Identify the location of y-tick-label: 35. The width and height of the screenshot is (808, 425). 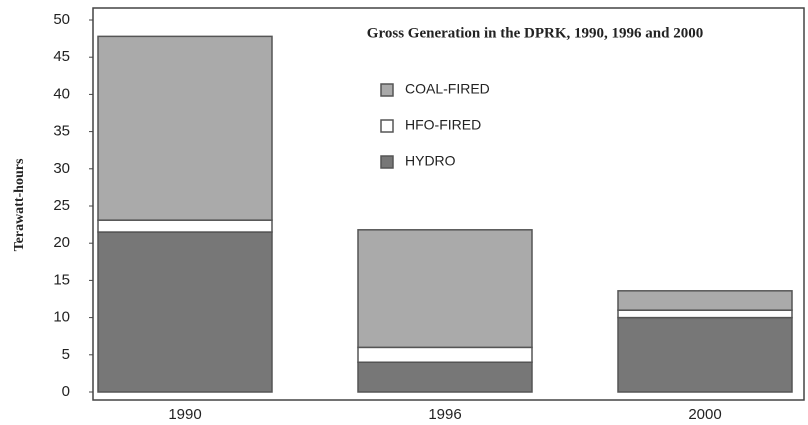
(61, 131).